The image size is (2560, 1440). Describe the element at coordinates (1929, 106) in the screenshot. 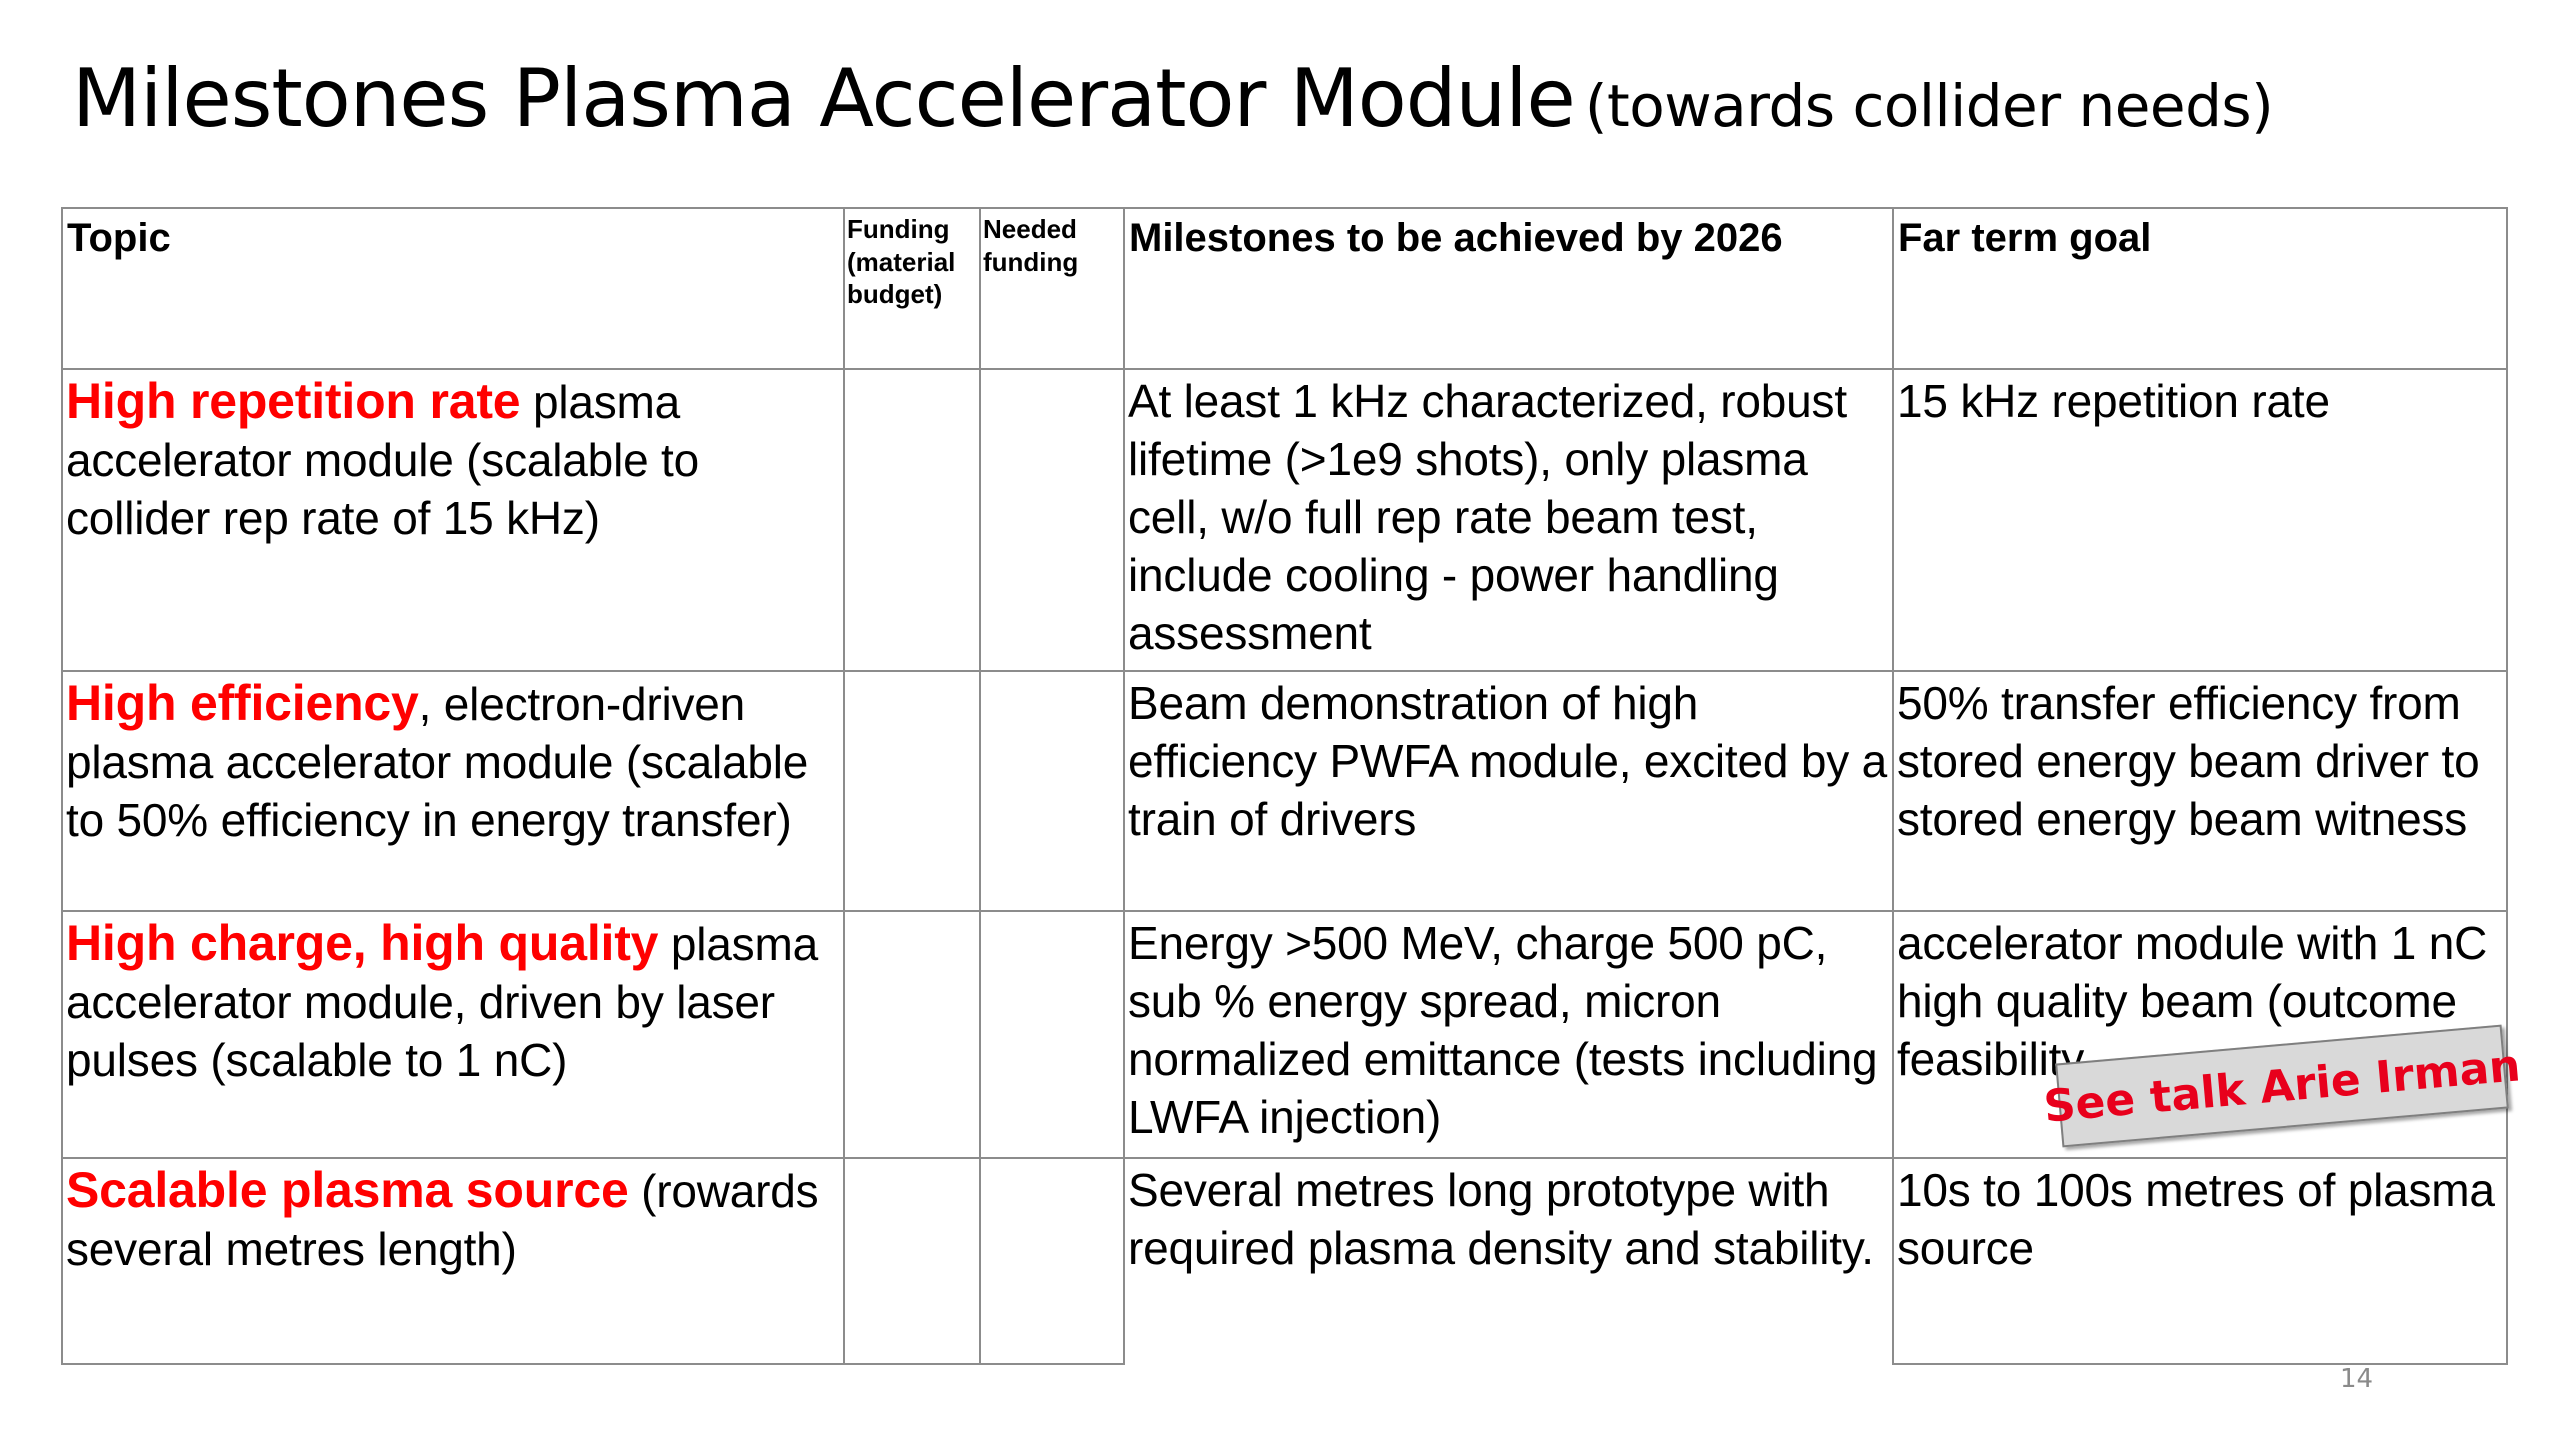

I see `title-subtitle: (towards collider needs)` at that location.